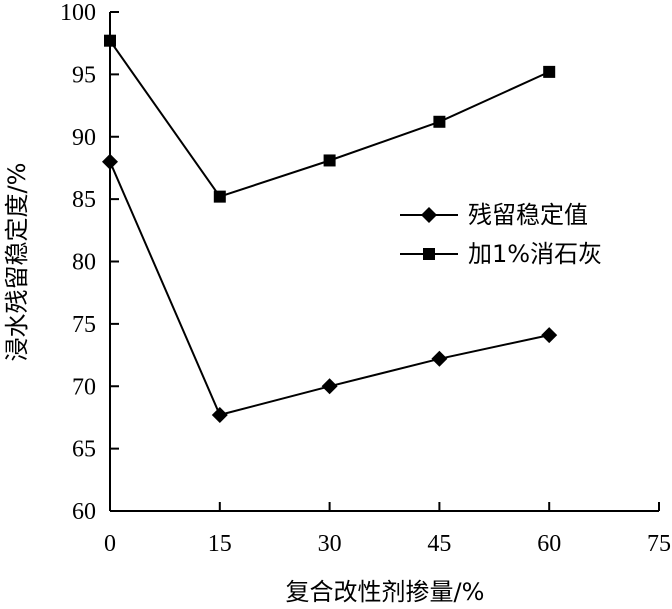 Image resolution: width=672 pixels, height=609 pixels. I want to click on x-ticks: 0 15 30 45 60 75, so click(387, 529).